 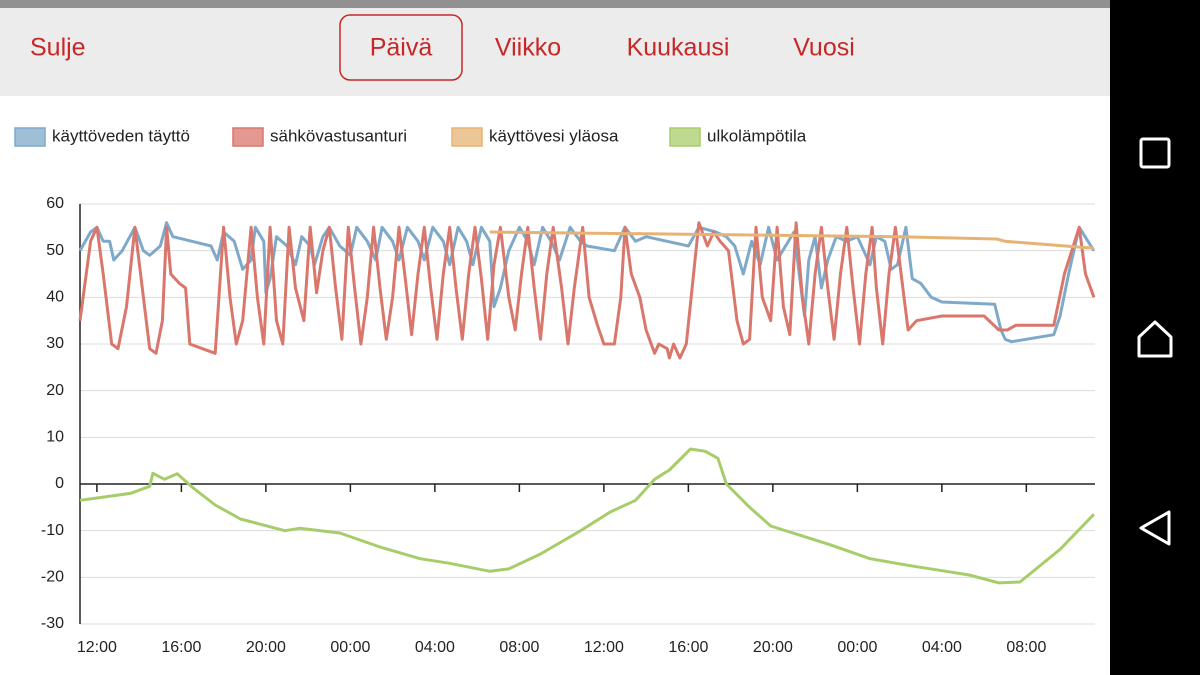 What do you see at coordinates (528, 48) in the screenshot?
I see `tab: Viikko` at bounding box center [528, 48].